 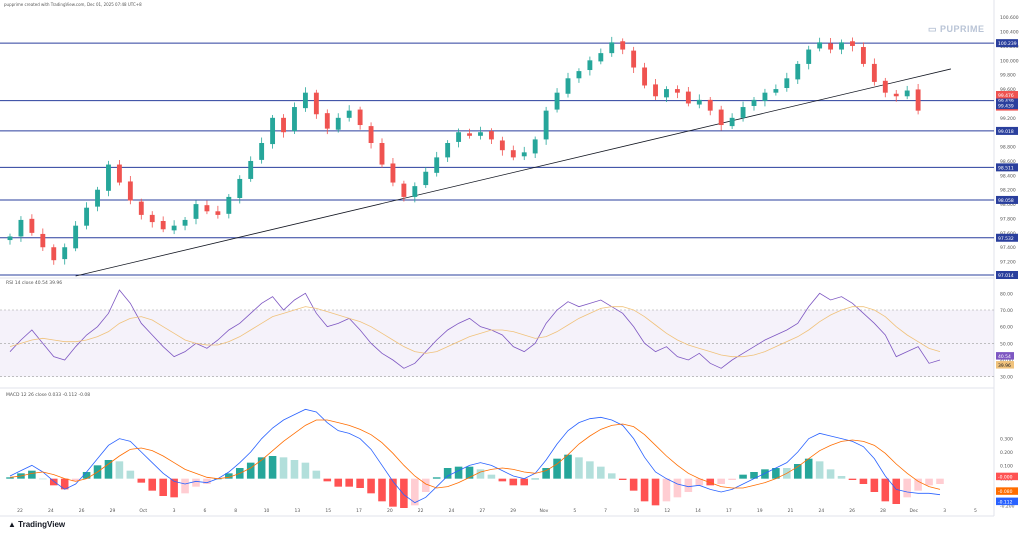 I want to click on rsi-tick-label: 70.00, so click(x=1006, y=311).